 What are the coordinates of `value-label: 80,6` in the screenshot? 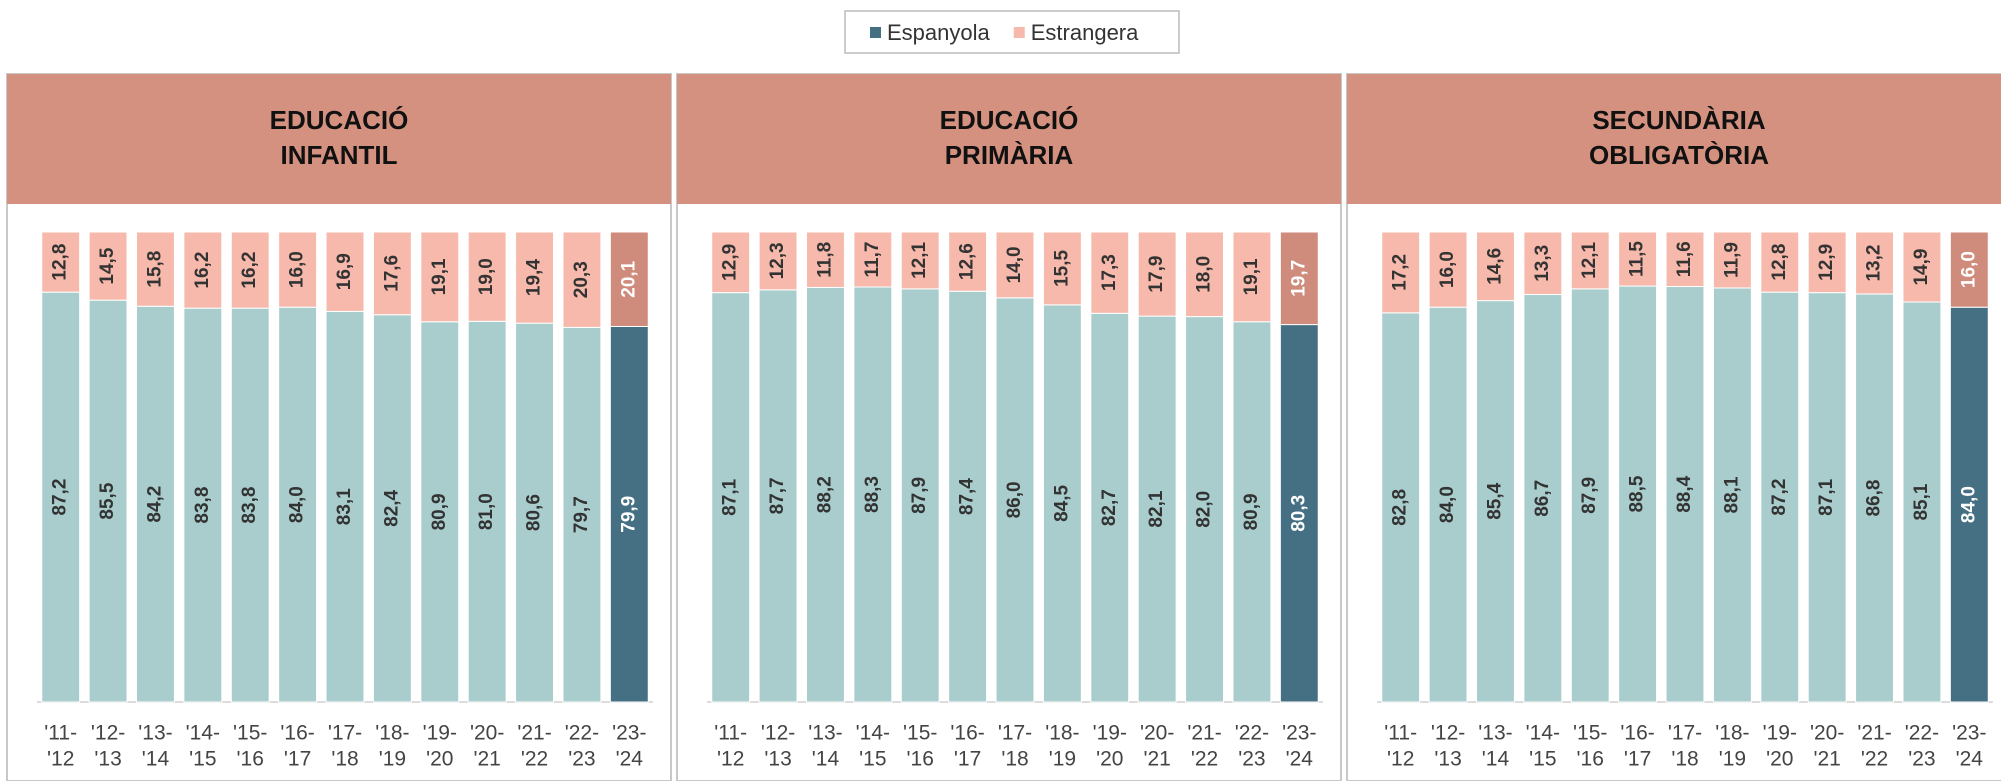 It's located at (534, 512).